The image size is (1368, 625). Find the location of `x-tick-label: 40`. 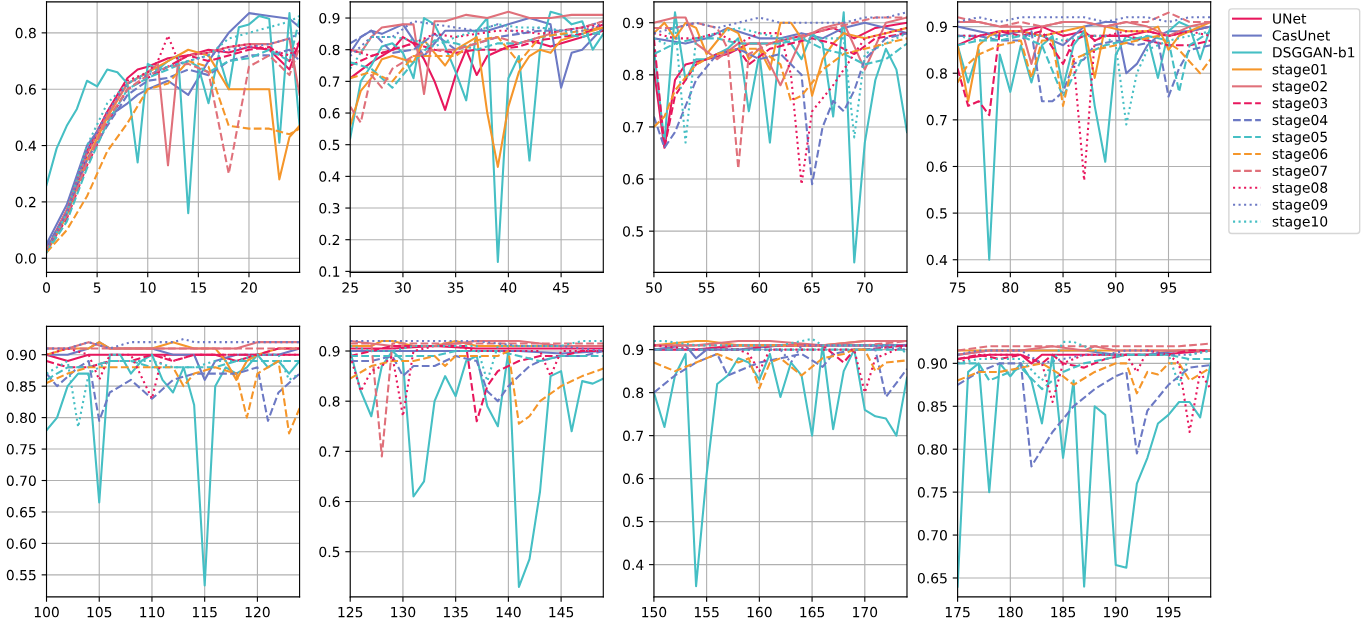

x-tick-label: 40 is located at coordinates (508, 287).